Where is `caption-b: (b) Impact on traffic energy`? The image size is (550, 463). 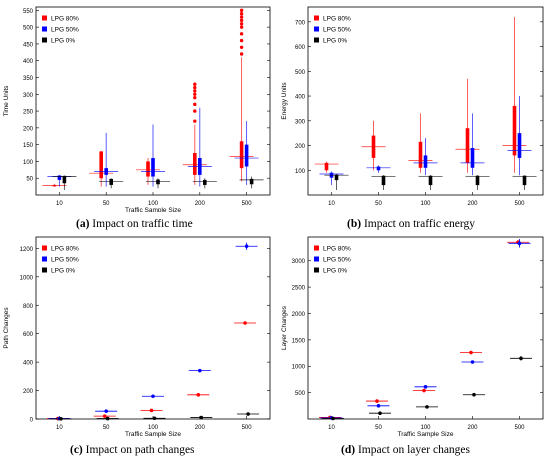
caption-b: (b) Impact on traffic energy is located at coordinates (411, 224).